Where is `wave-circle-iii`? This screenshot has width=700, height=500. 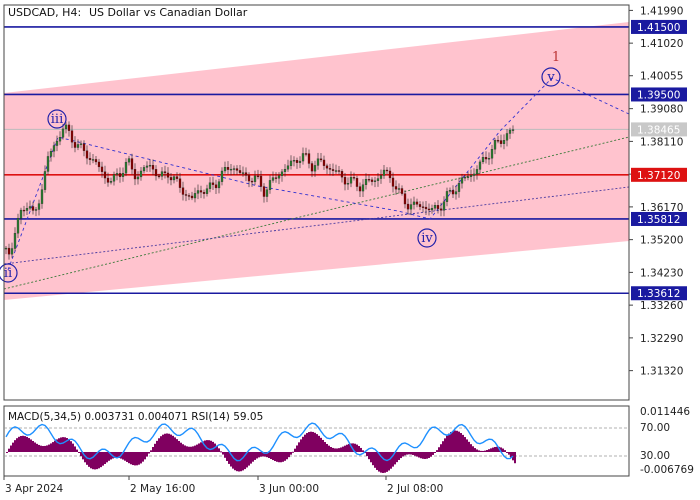
wave-circle-iii is located at coordinates (57, 119).